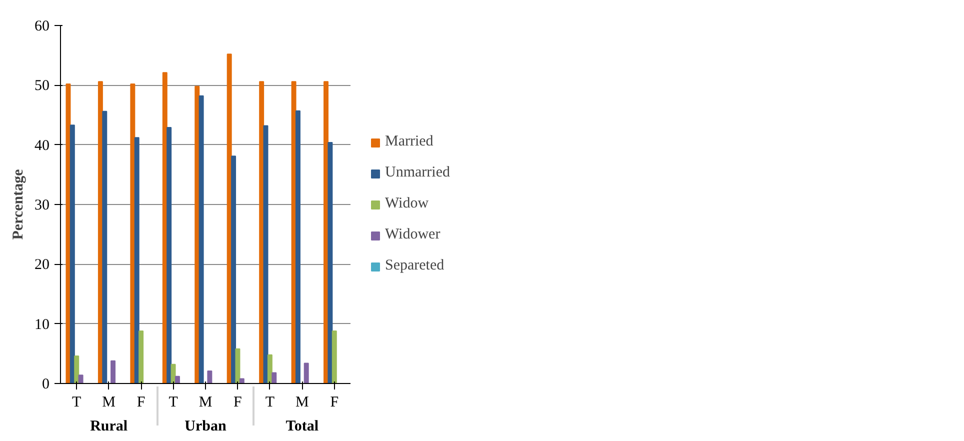 The image size is (964, 441). What do you see at coordinates (46, 384) in the screenshot?
I see `y-tick-label: 0` at bounding box center [46, 384].